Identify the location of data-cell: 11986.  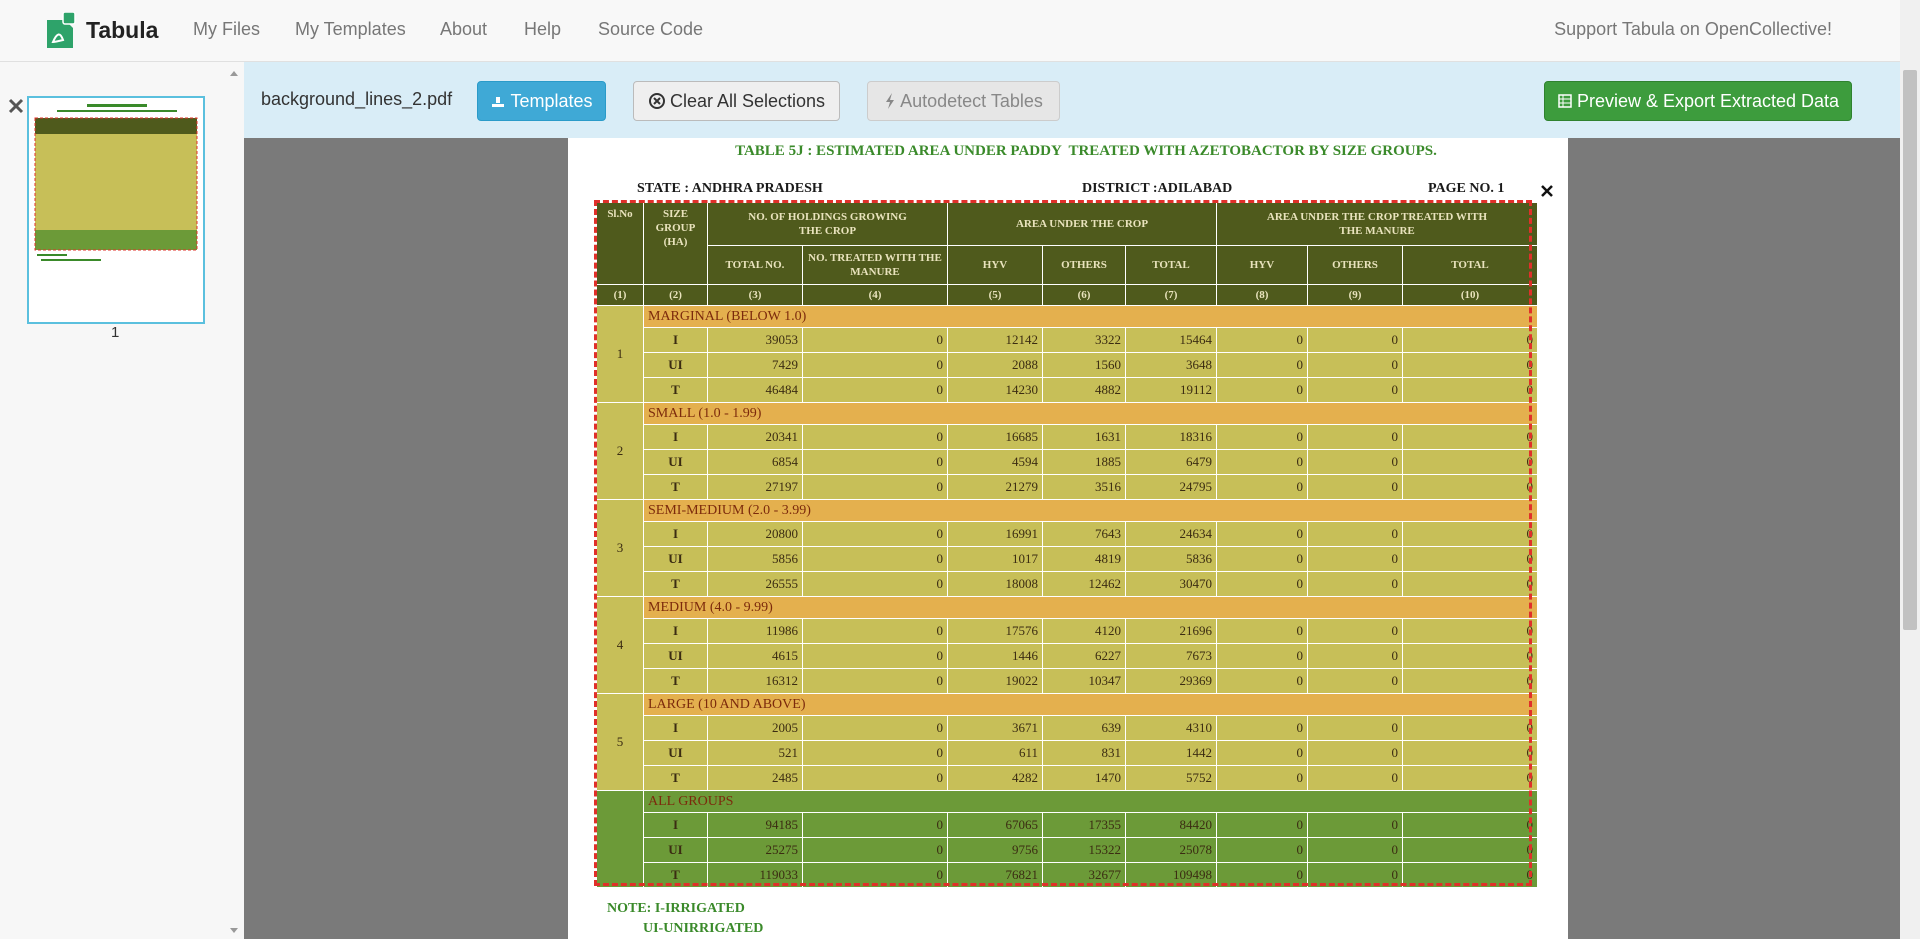
(755, 631).